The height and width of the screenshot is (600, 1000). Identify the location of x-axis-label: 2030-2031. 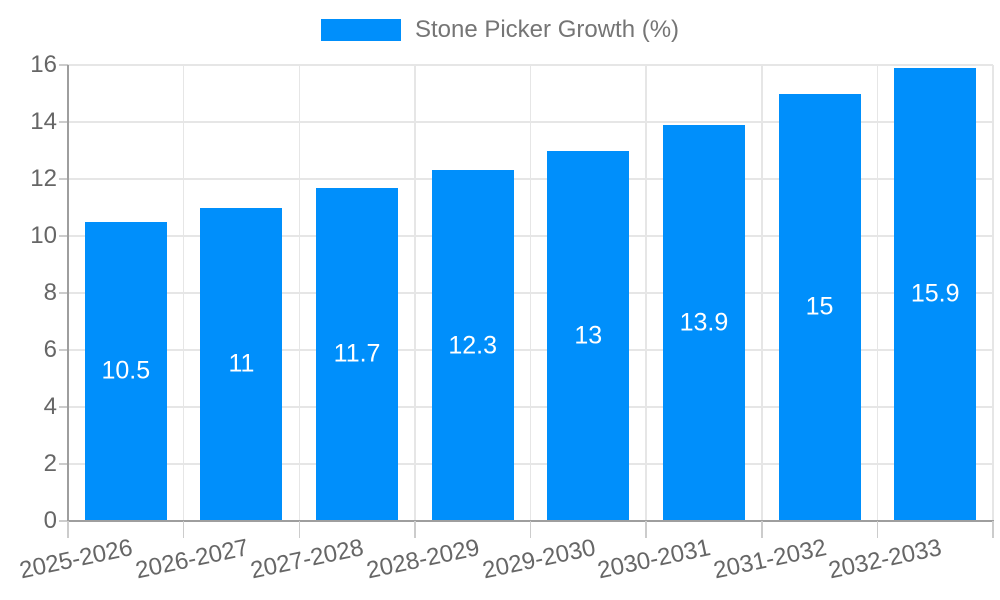
(654, 559).